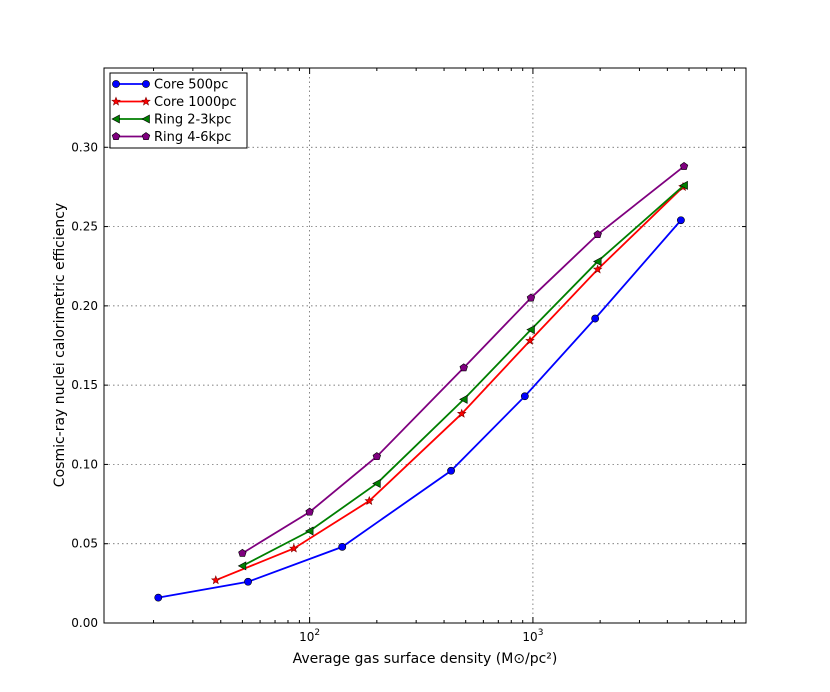 This screenshot has width=830, height=692. I want to click on legend-label: Core 500pc, so click(191, 85).